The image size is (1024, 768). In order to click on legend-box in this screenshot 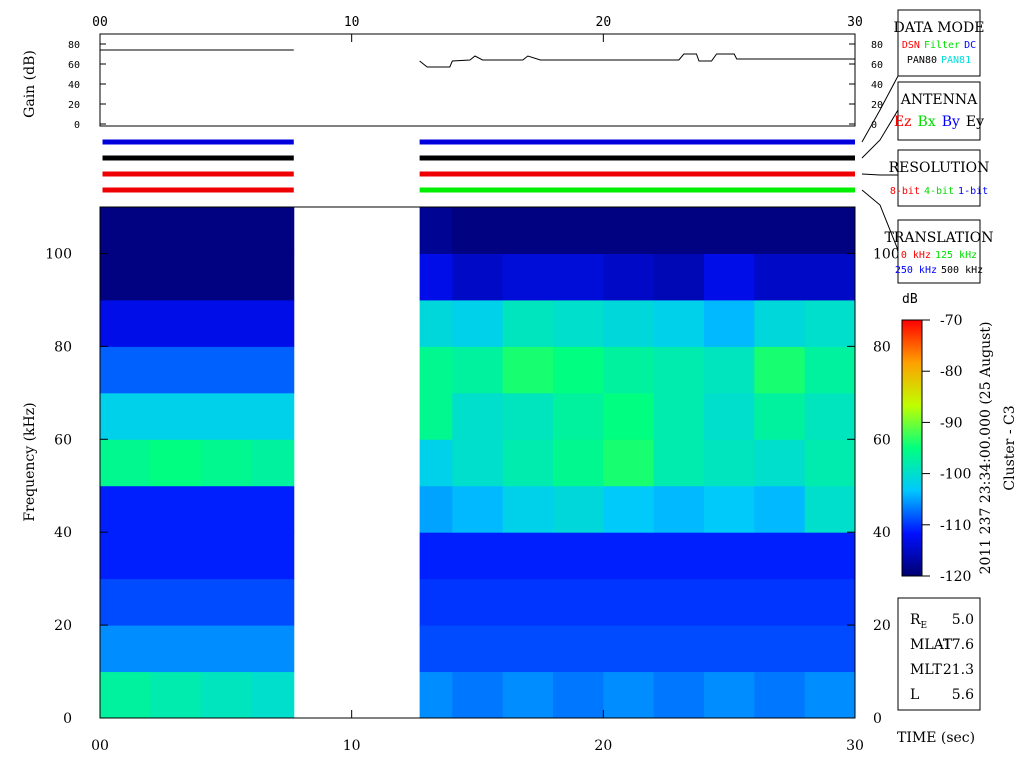, I will do `click(939, 178)`.